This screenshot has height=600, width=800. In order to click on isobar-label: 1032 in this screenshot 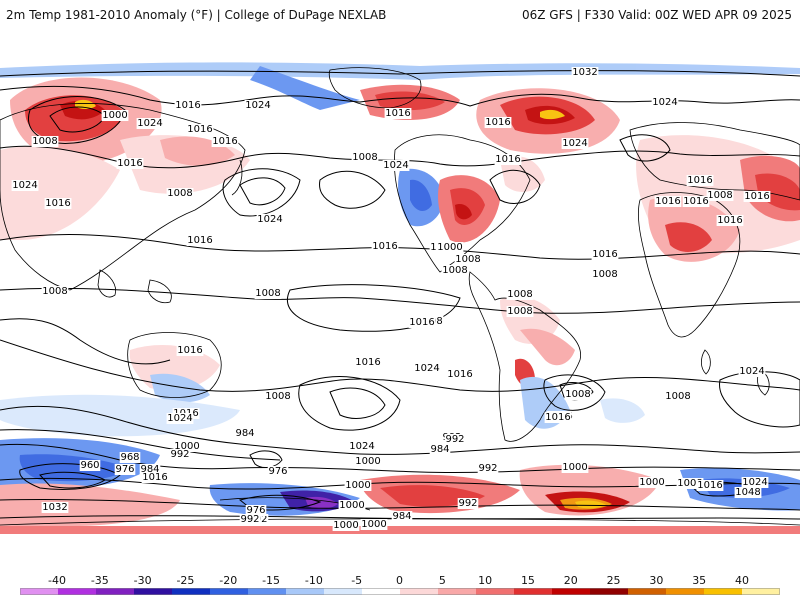, I will do `click(584, 72)`.